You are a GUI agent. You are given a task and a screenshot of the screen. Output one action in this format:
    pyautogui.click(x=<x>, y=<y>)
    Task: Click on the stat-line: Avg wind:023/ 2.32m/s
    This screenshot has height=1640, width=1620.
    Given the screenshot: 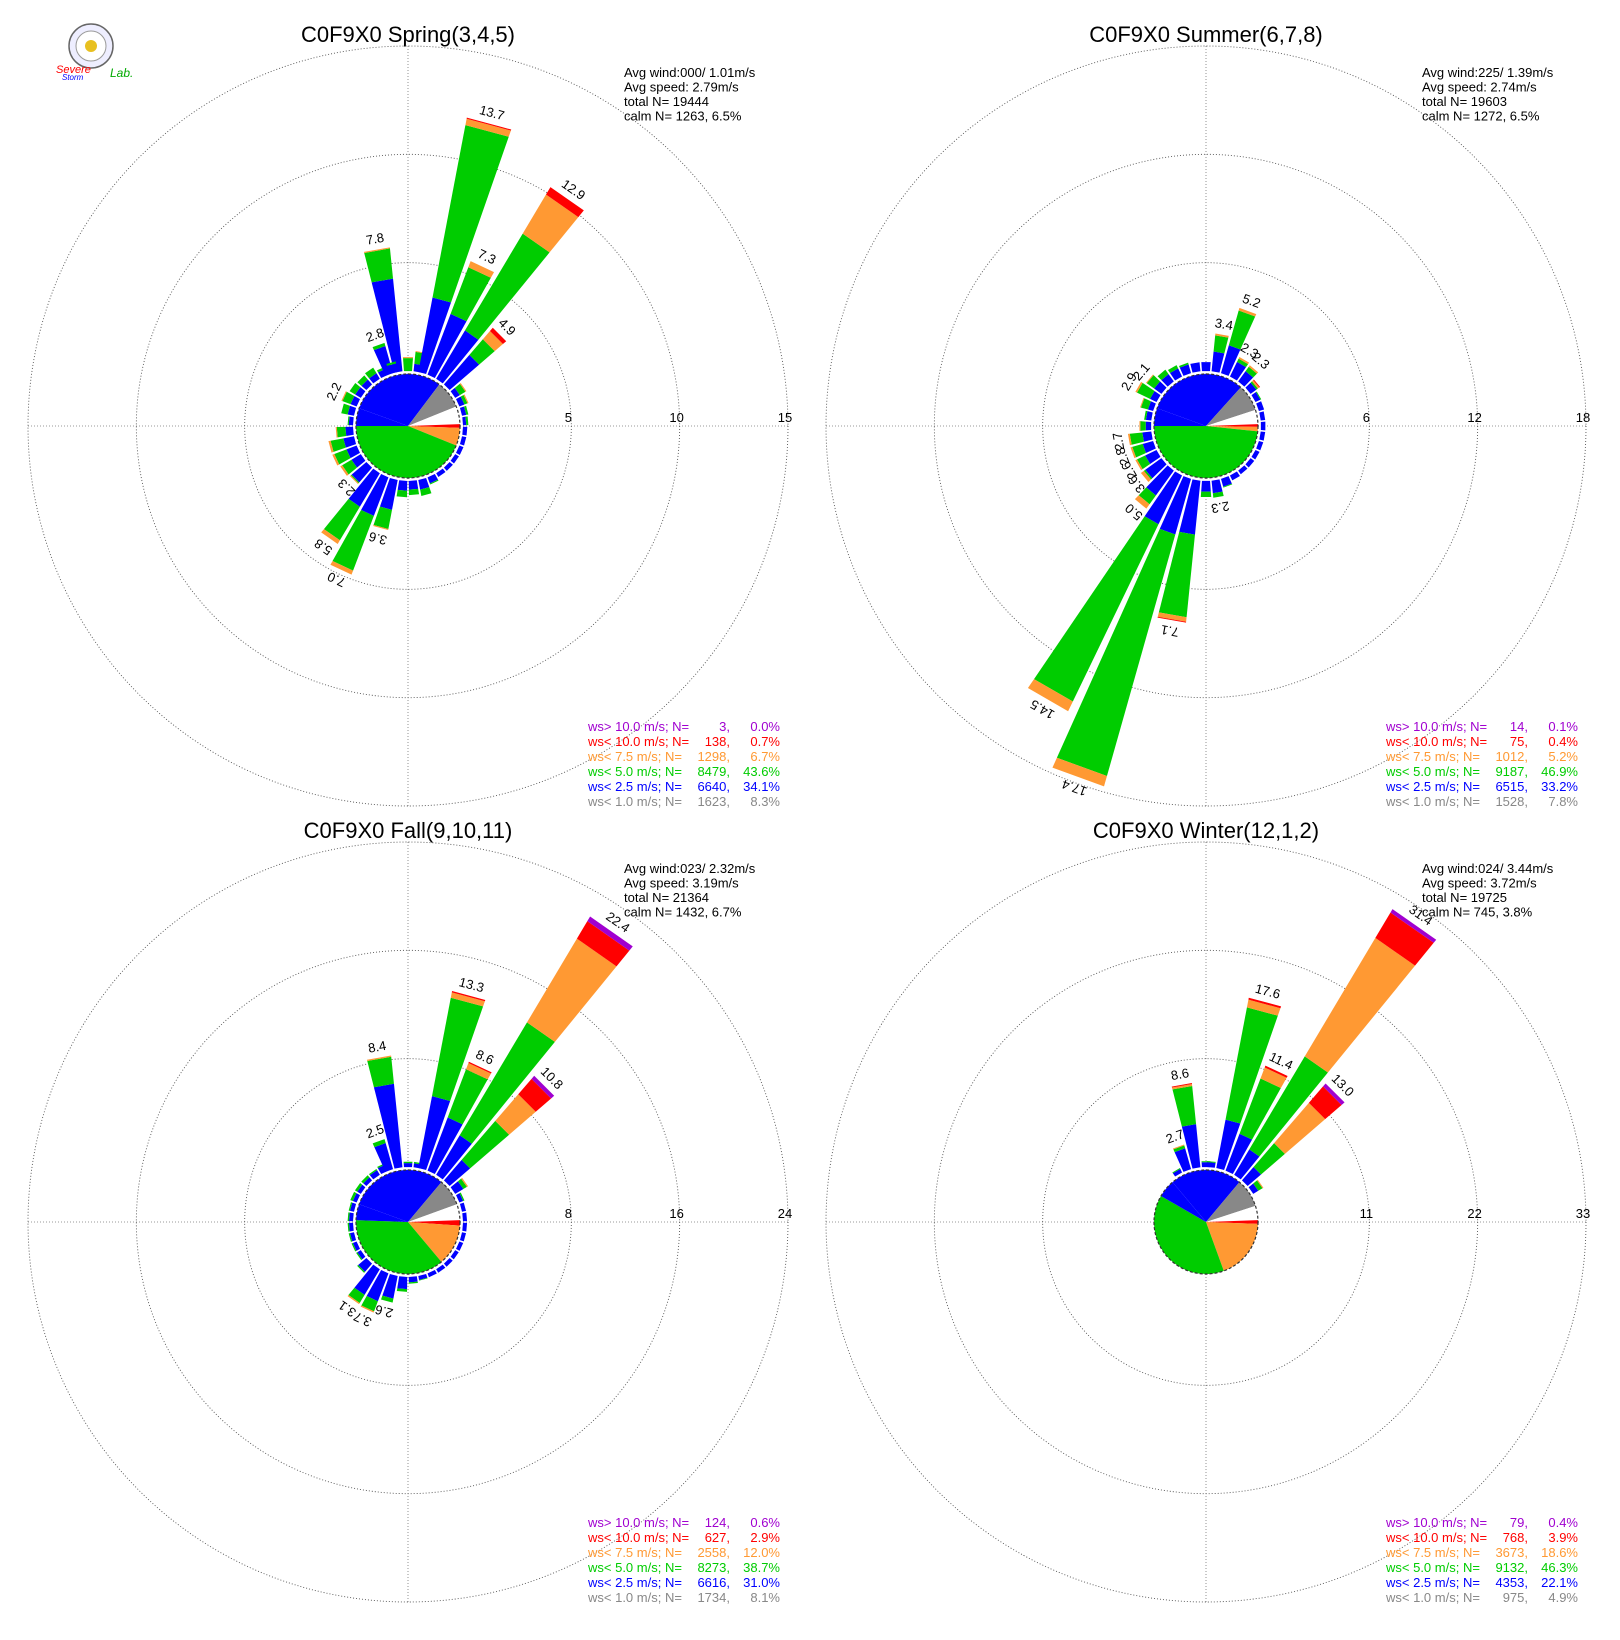 What is the action you would take?
    pyautogui.click(x=690, y=868)
    